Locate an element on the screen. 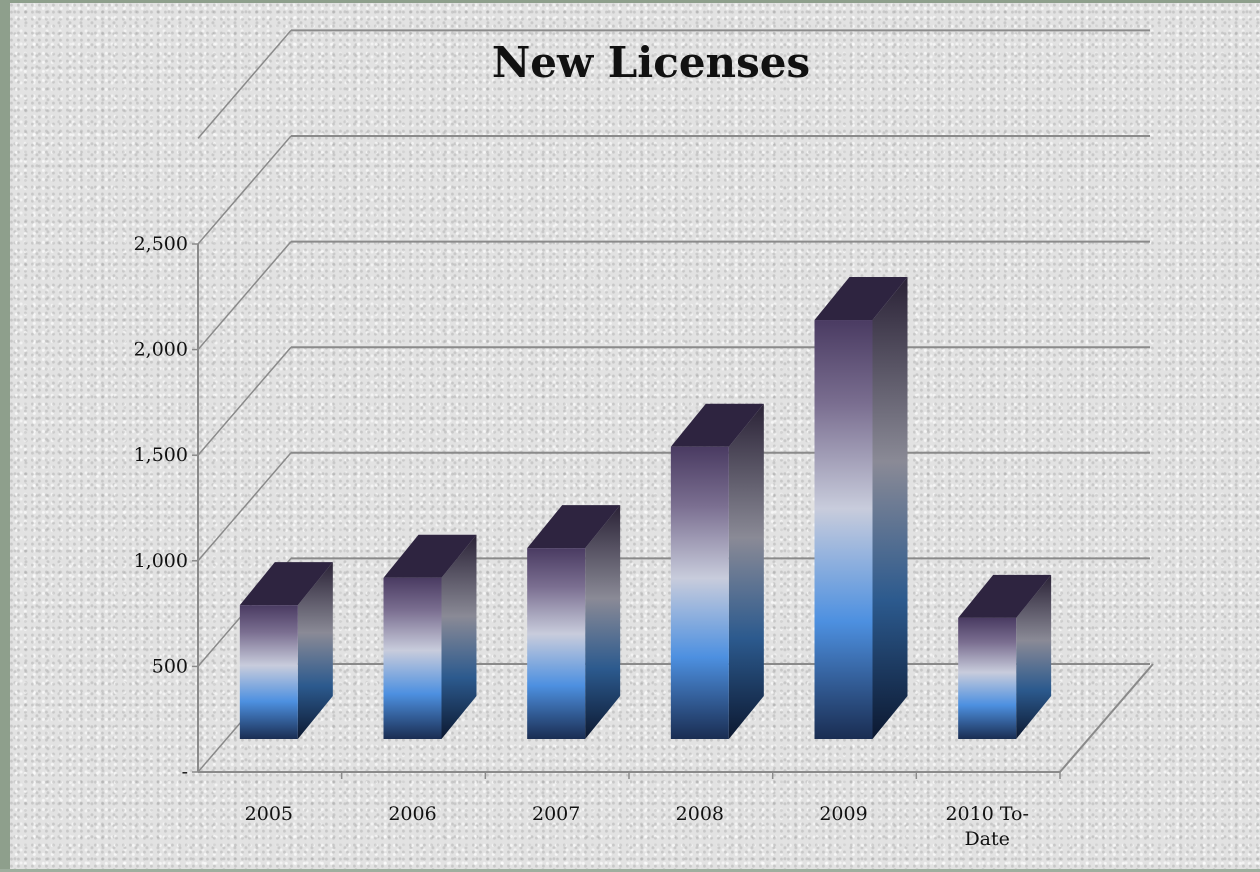 The image size is (1260, 872). y-tick-label: 2,000 is located at coordinates (161, 350).